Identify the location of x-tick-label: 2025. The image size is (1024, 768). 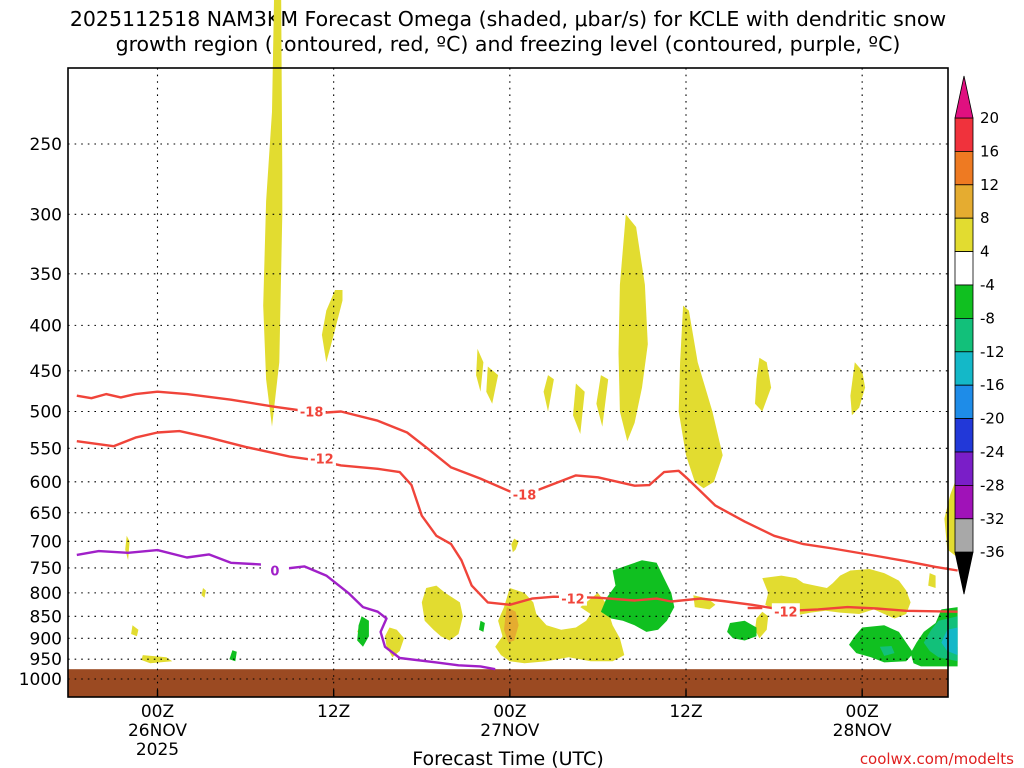
(157, 750).